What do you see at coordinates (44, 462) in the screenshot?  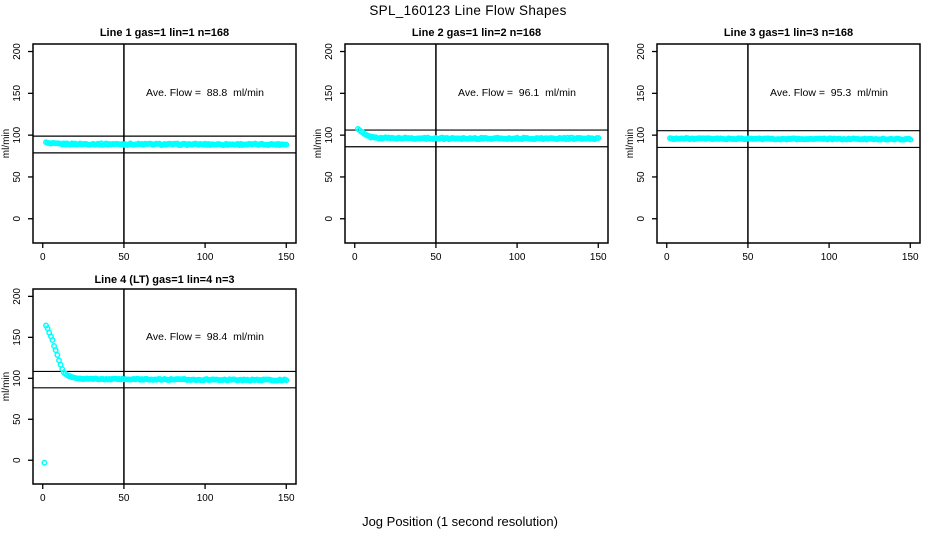 I see `data-point-outlier` at bounding box center [44, 462].